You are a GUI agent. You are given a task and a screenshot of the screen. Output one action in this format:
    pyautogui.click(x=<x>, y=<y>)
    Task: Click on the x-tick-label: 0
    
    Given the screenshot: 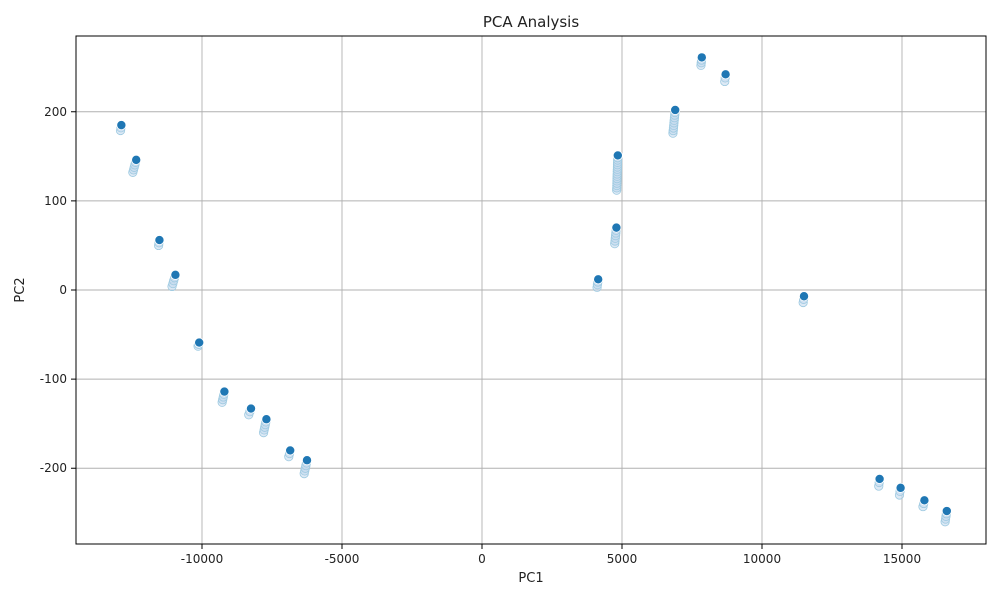 What is the action you would take?
    pyautogui.click(x=482, y=559)
    